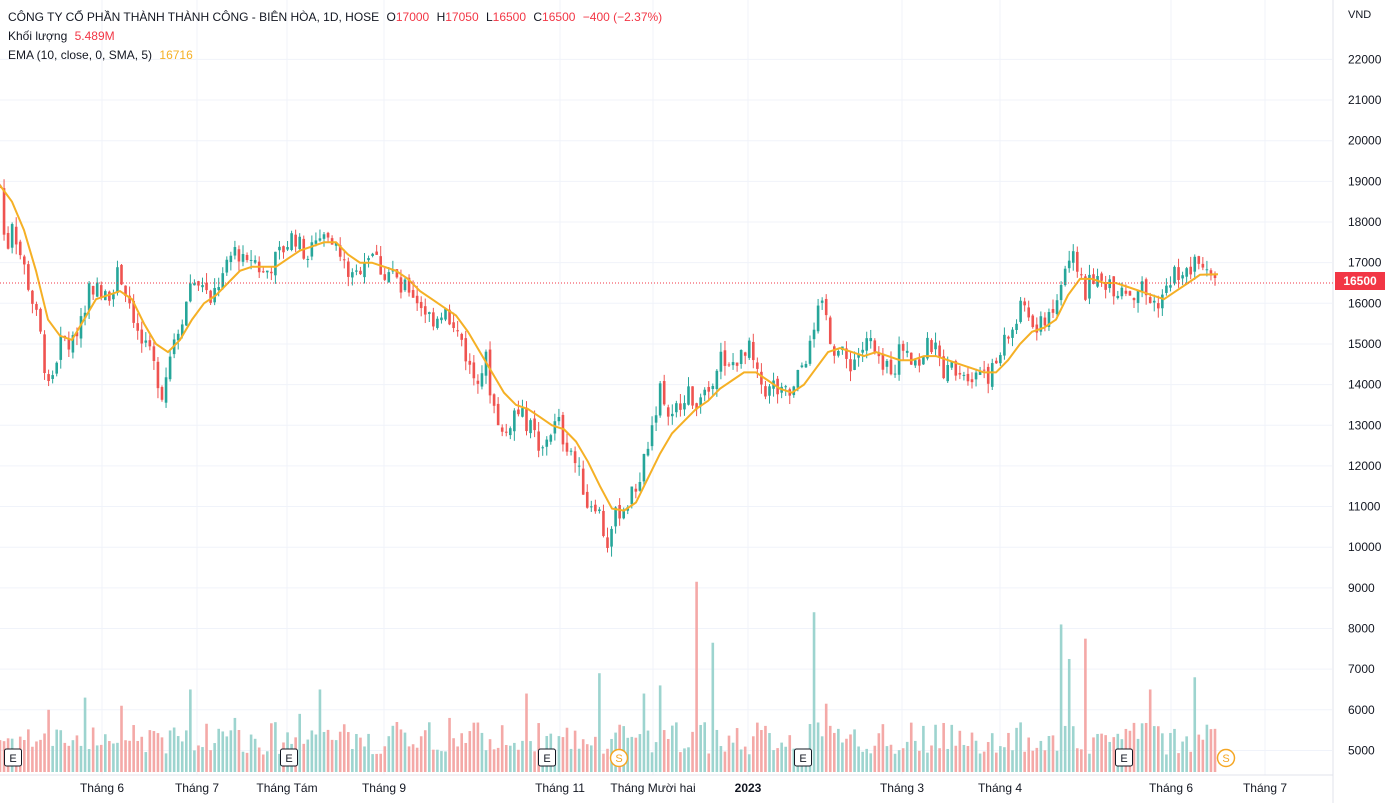 Image resolution: width=1392 pixels, height=803 pixels. I want to click on x-tick-label: Tháng 6, so click(102, 788).